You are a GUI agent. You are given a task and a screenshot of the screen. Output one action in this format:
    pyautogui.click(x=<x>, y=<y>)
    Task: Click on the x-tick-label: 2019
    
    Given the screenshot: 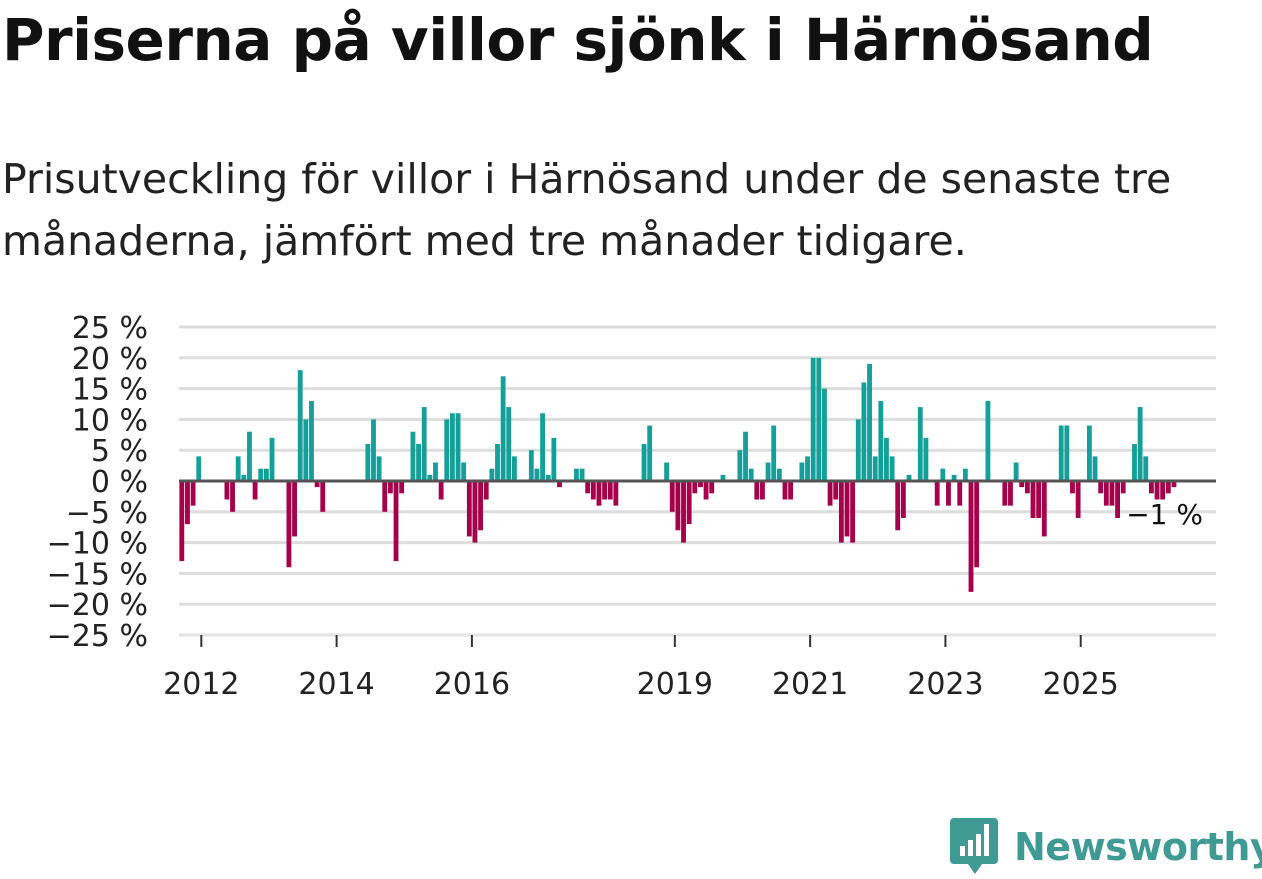 What is the action you would take?
    pyautogui.click(x=675, y=684)
    